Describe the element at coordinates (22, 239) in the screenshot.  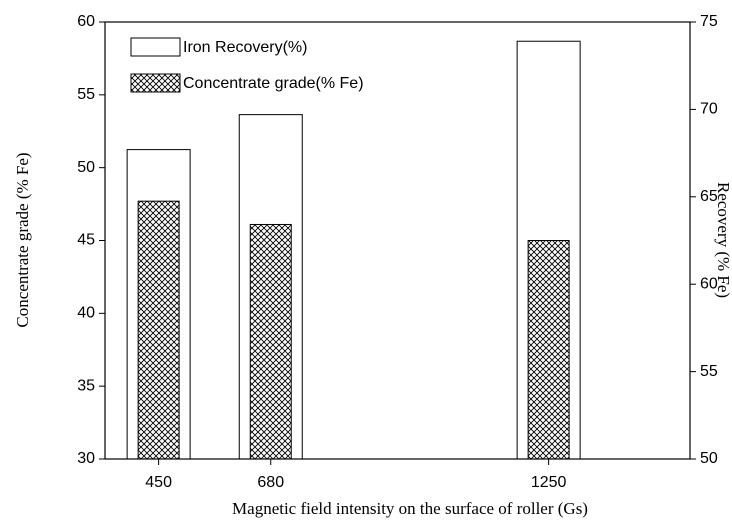
I see `y-axis-label: Concentrate grade (% Fe)` at that location.